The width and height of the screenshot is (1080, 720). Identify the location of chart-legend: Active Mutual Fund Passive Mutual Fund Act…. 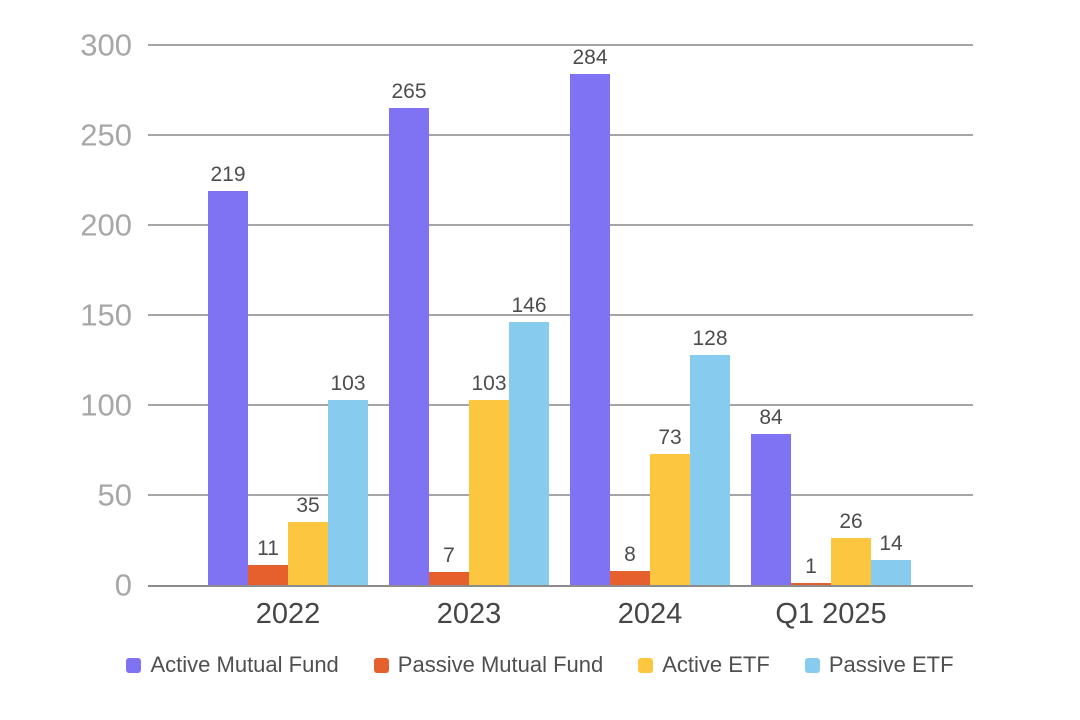
(540, 665).